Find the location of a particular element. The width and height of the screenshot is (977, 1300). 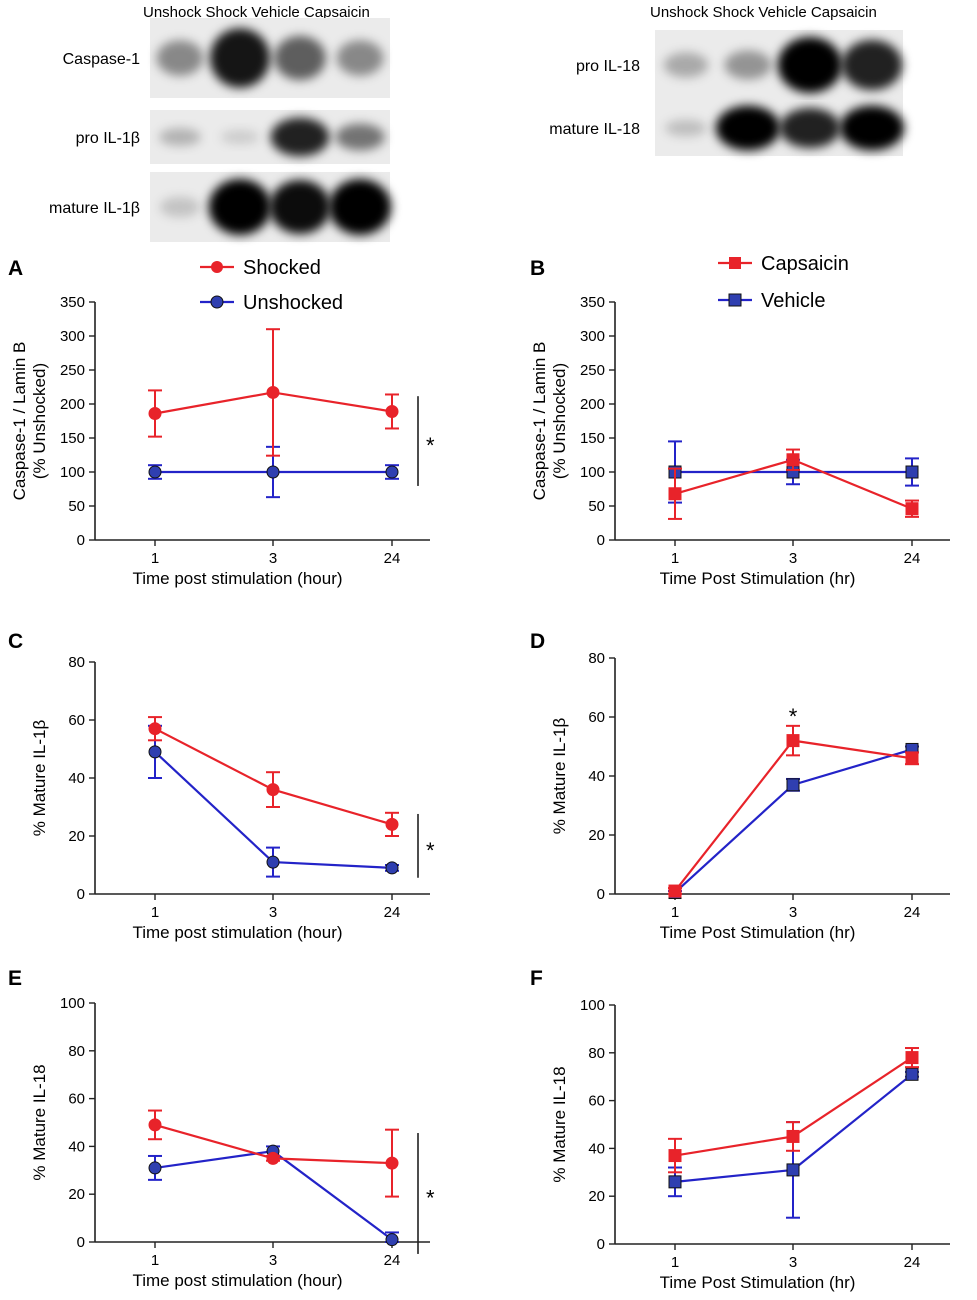

panel-letter: E is located at coordinates (15, 978).